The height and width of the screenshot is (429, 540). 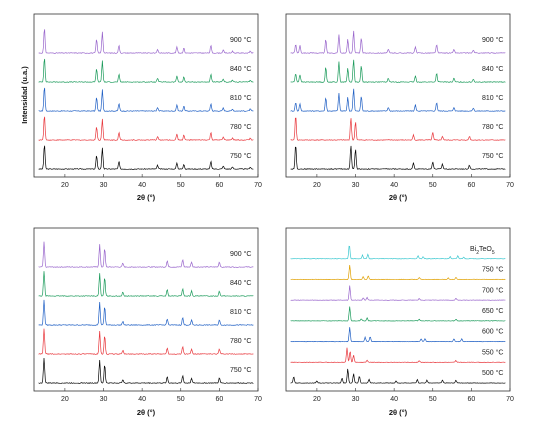 I want to click on series-label: 600 °C, so click(x=492, y=332).